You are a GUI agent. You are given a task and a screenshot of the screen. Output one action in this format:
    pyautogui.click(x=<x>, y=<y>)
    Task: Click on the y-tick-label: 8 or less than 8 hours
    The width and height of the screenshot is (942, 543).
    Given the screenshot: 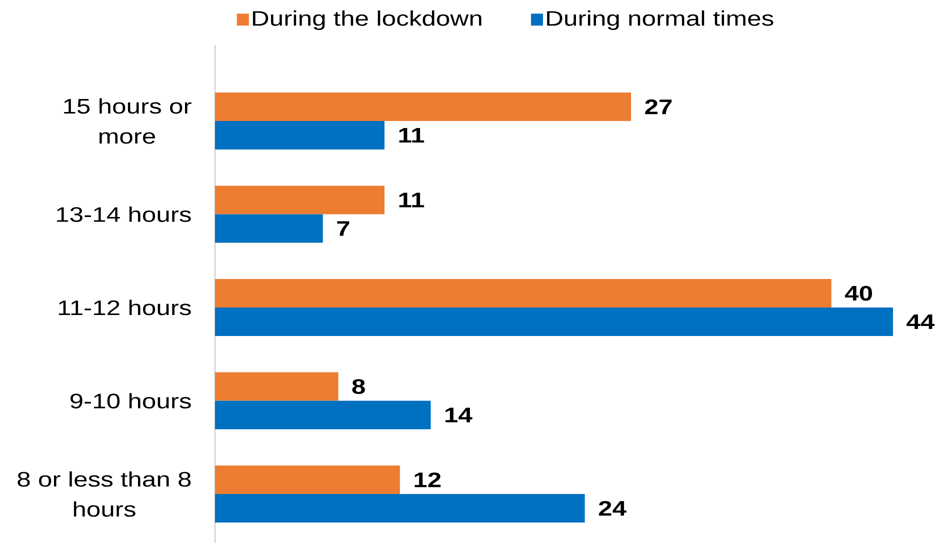 What is the action you would take?
    pyautogui.click(x=104, y=494)
    